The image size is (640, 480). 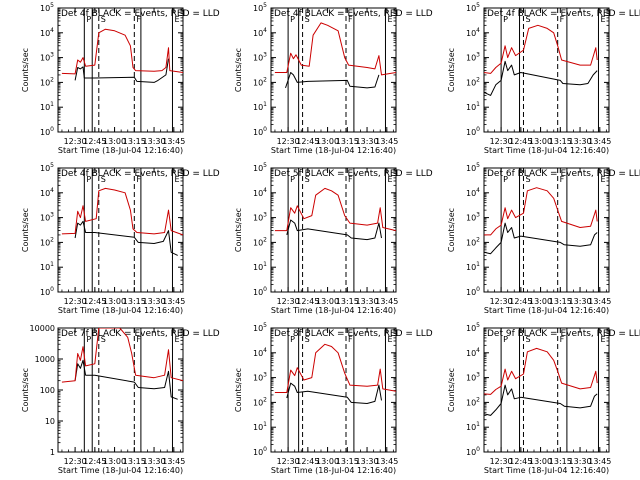 I want to click on y-tick-label: 10³, so click(x=47, y=217).